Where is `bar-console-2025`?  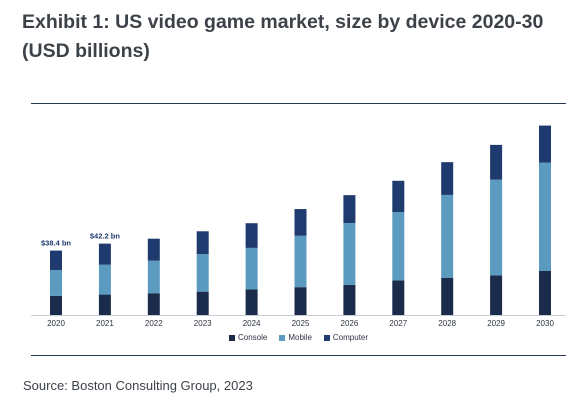
bar-console-2025 is located at coordinates (300, 301).